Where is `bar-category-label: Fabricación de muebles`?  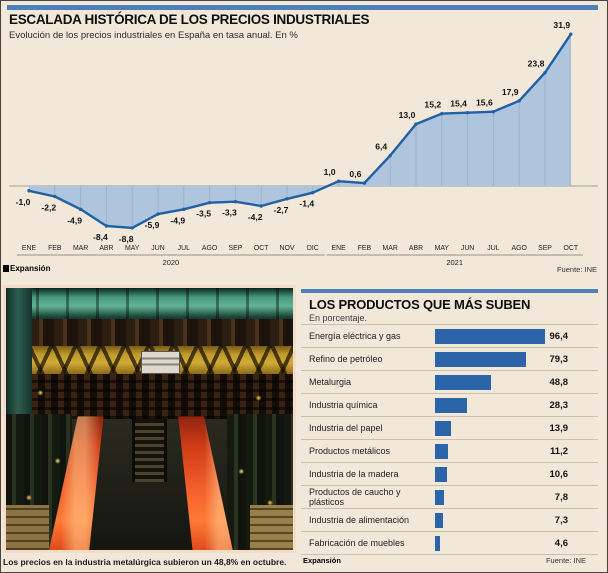
bar-category-label: Fabricación de muebles is located at coordinates (357, 543).